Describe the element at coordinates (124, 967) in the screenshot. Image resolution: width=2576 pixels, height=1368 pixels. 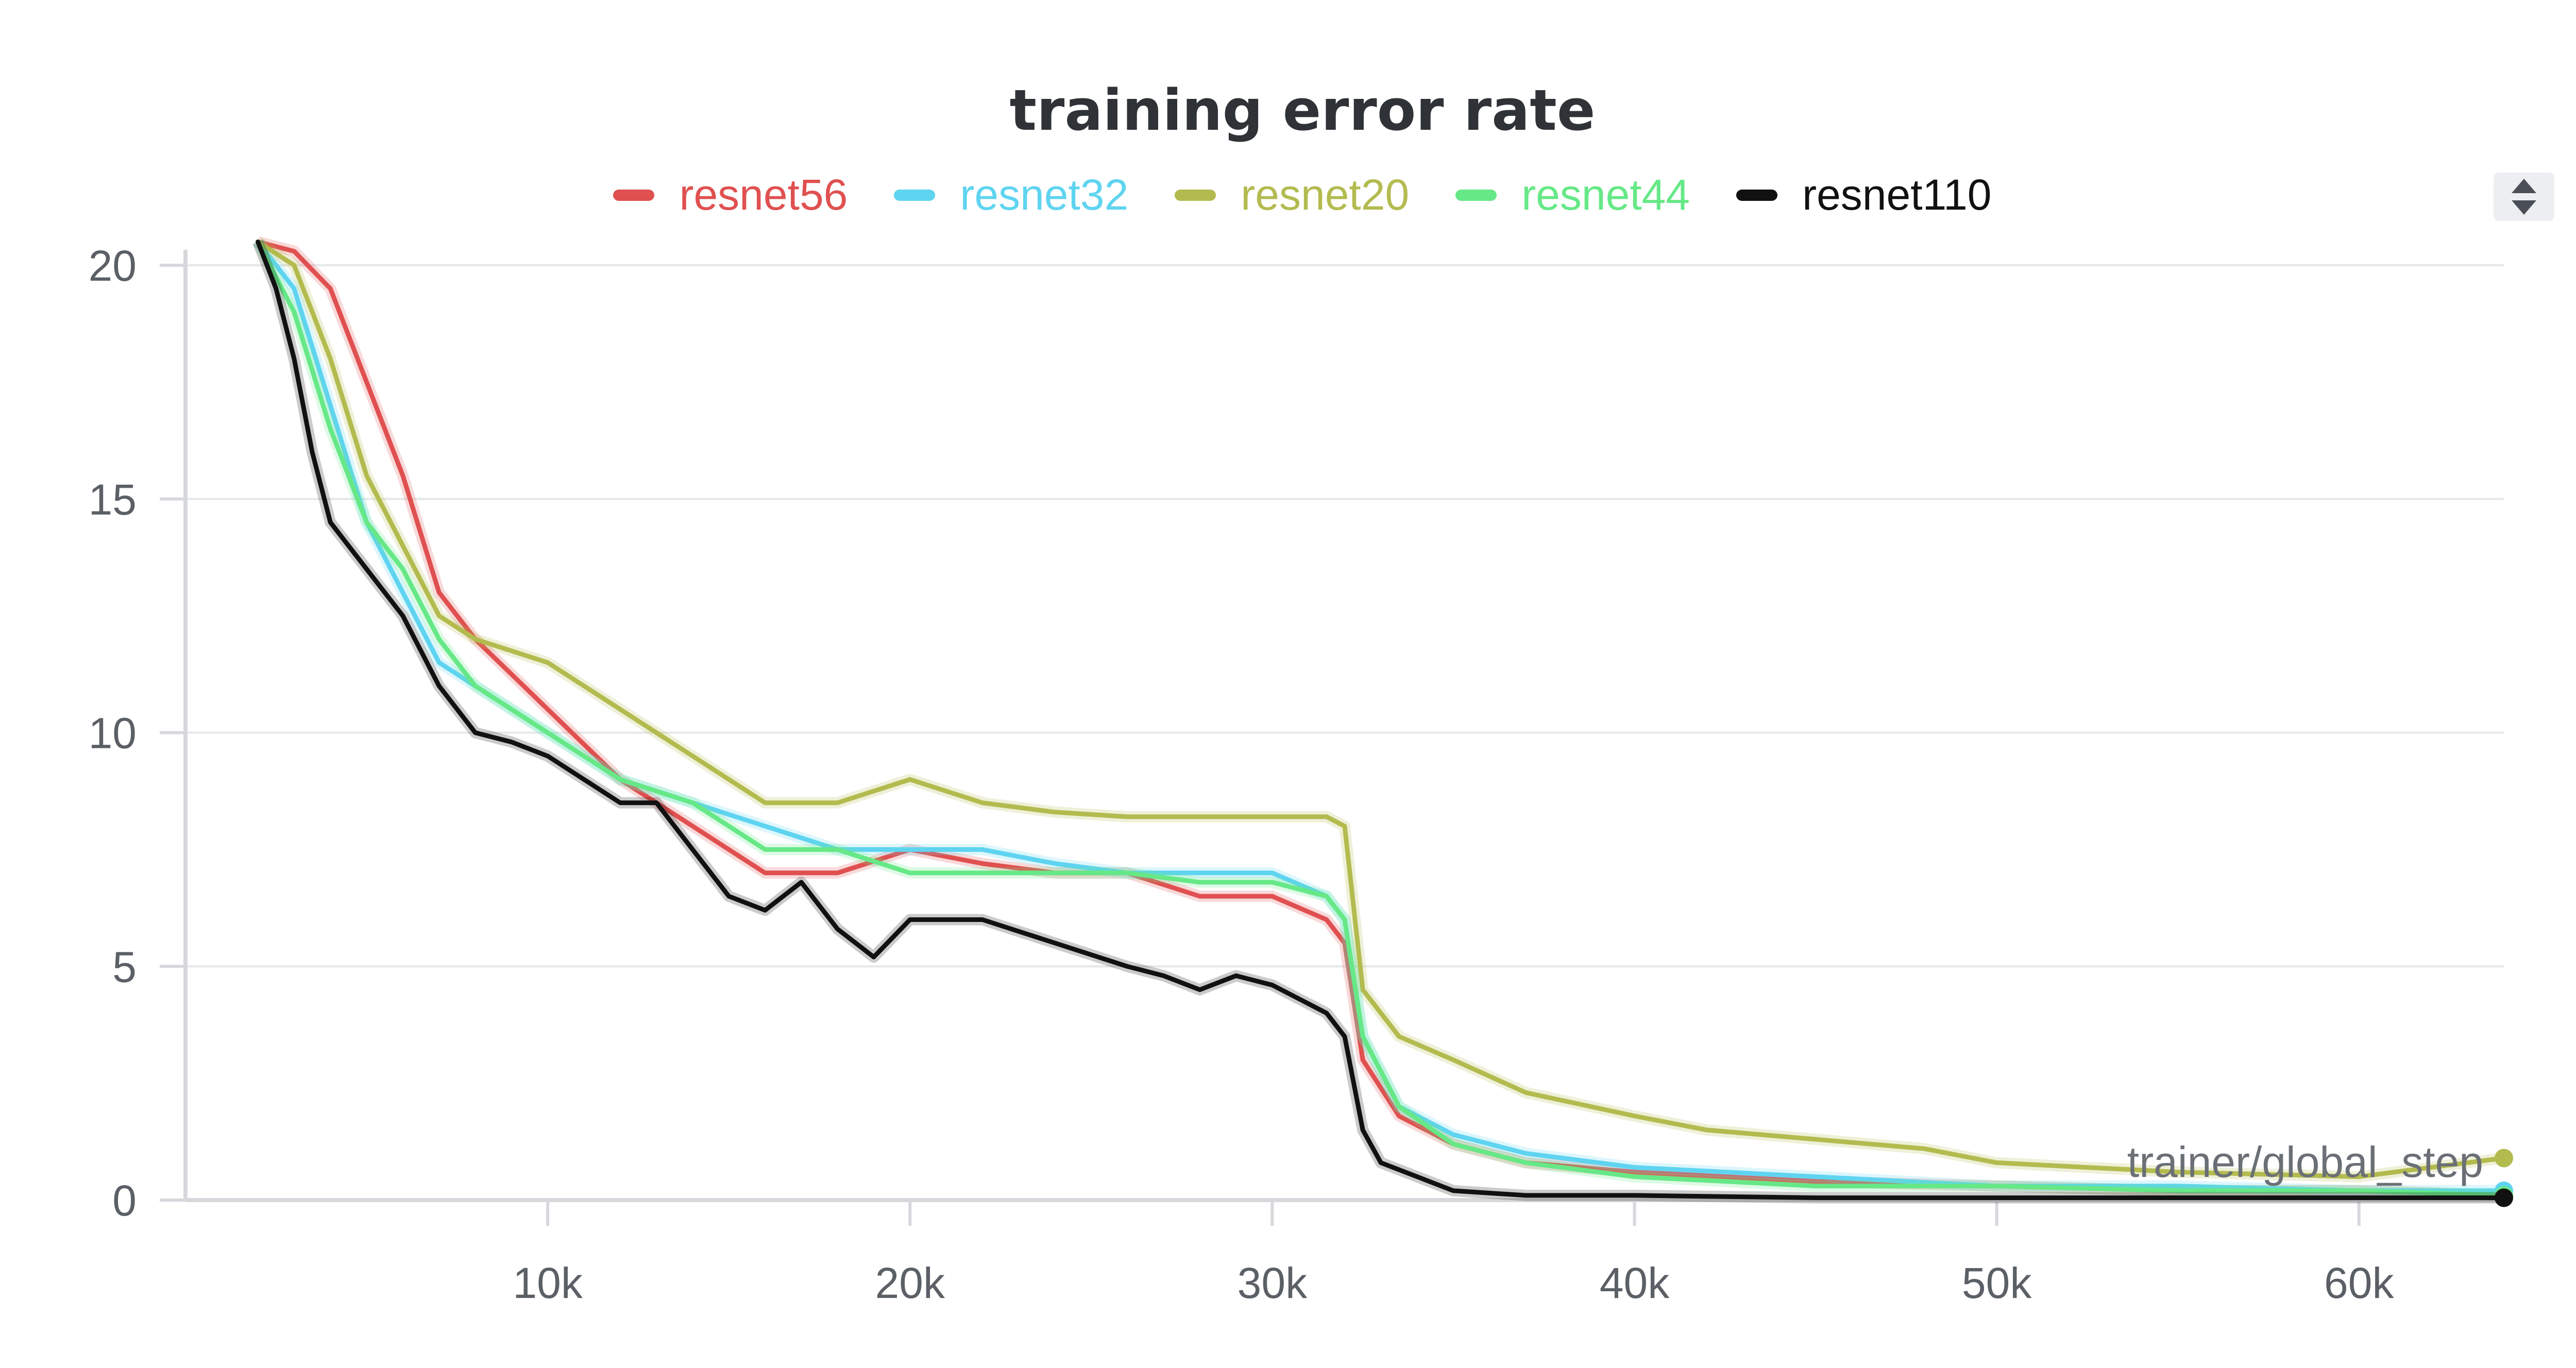
I see `y-tick-label: 5` at that location.